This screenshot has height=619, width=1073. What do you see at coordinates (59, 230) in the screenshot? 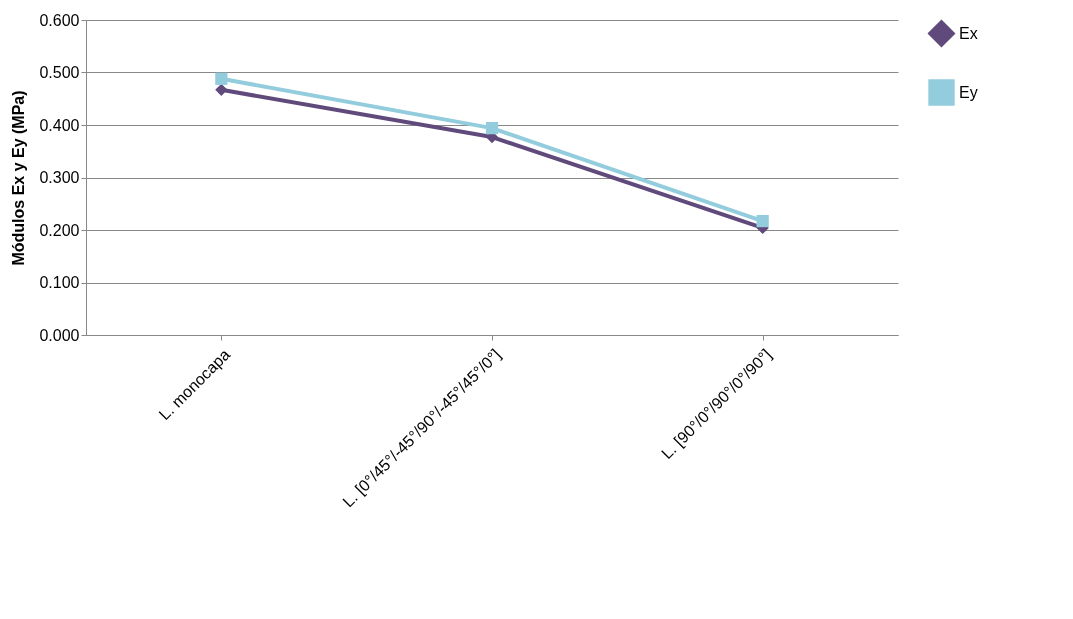
I see `y-tick-label: 0.200` at bounding box center [59, 230].